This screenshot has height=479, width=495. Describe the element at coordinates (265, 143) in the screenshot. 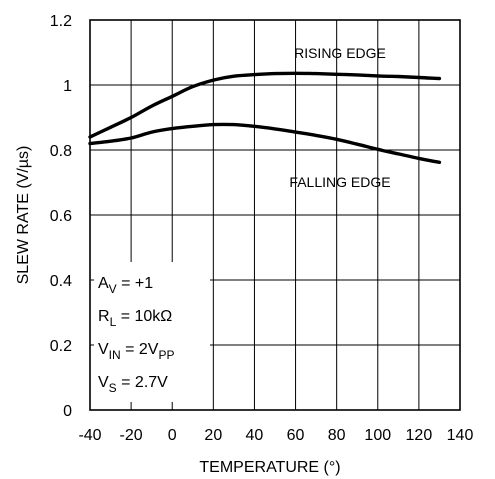

I see `falling-edge-curve` at that location.